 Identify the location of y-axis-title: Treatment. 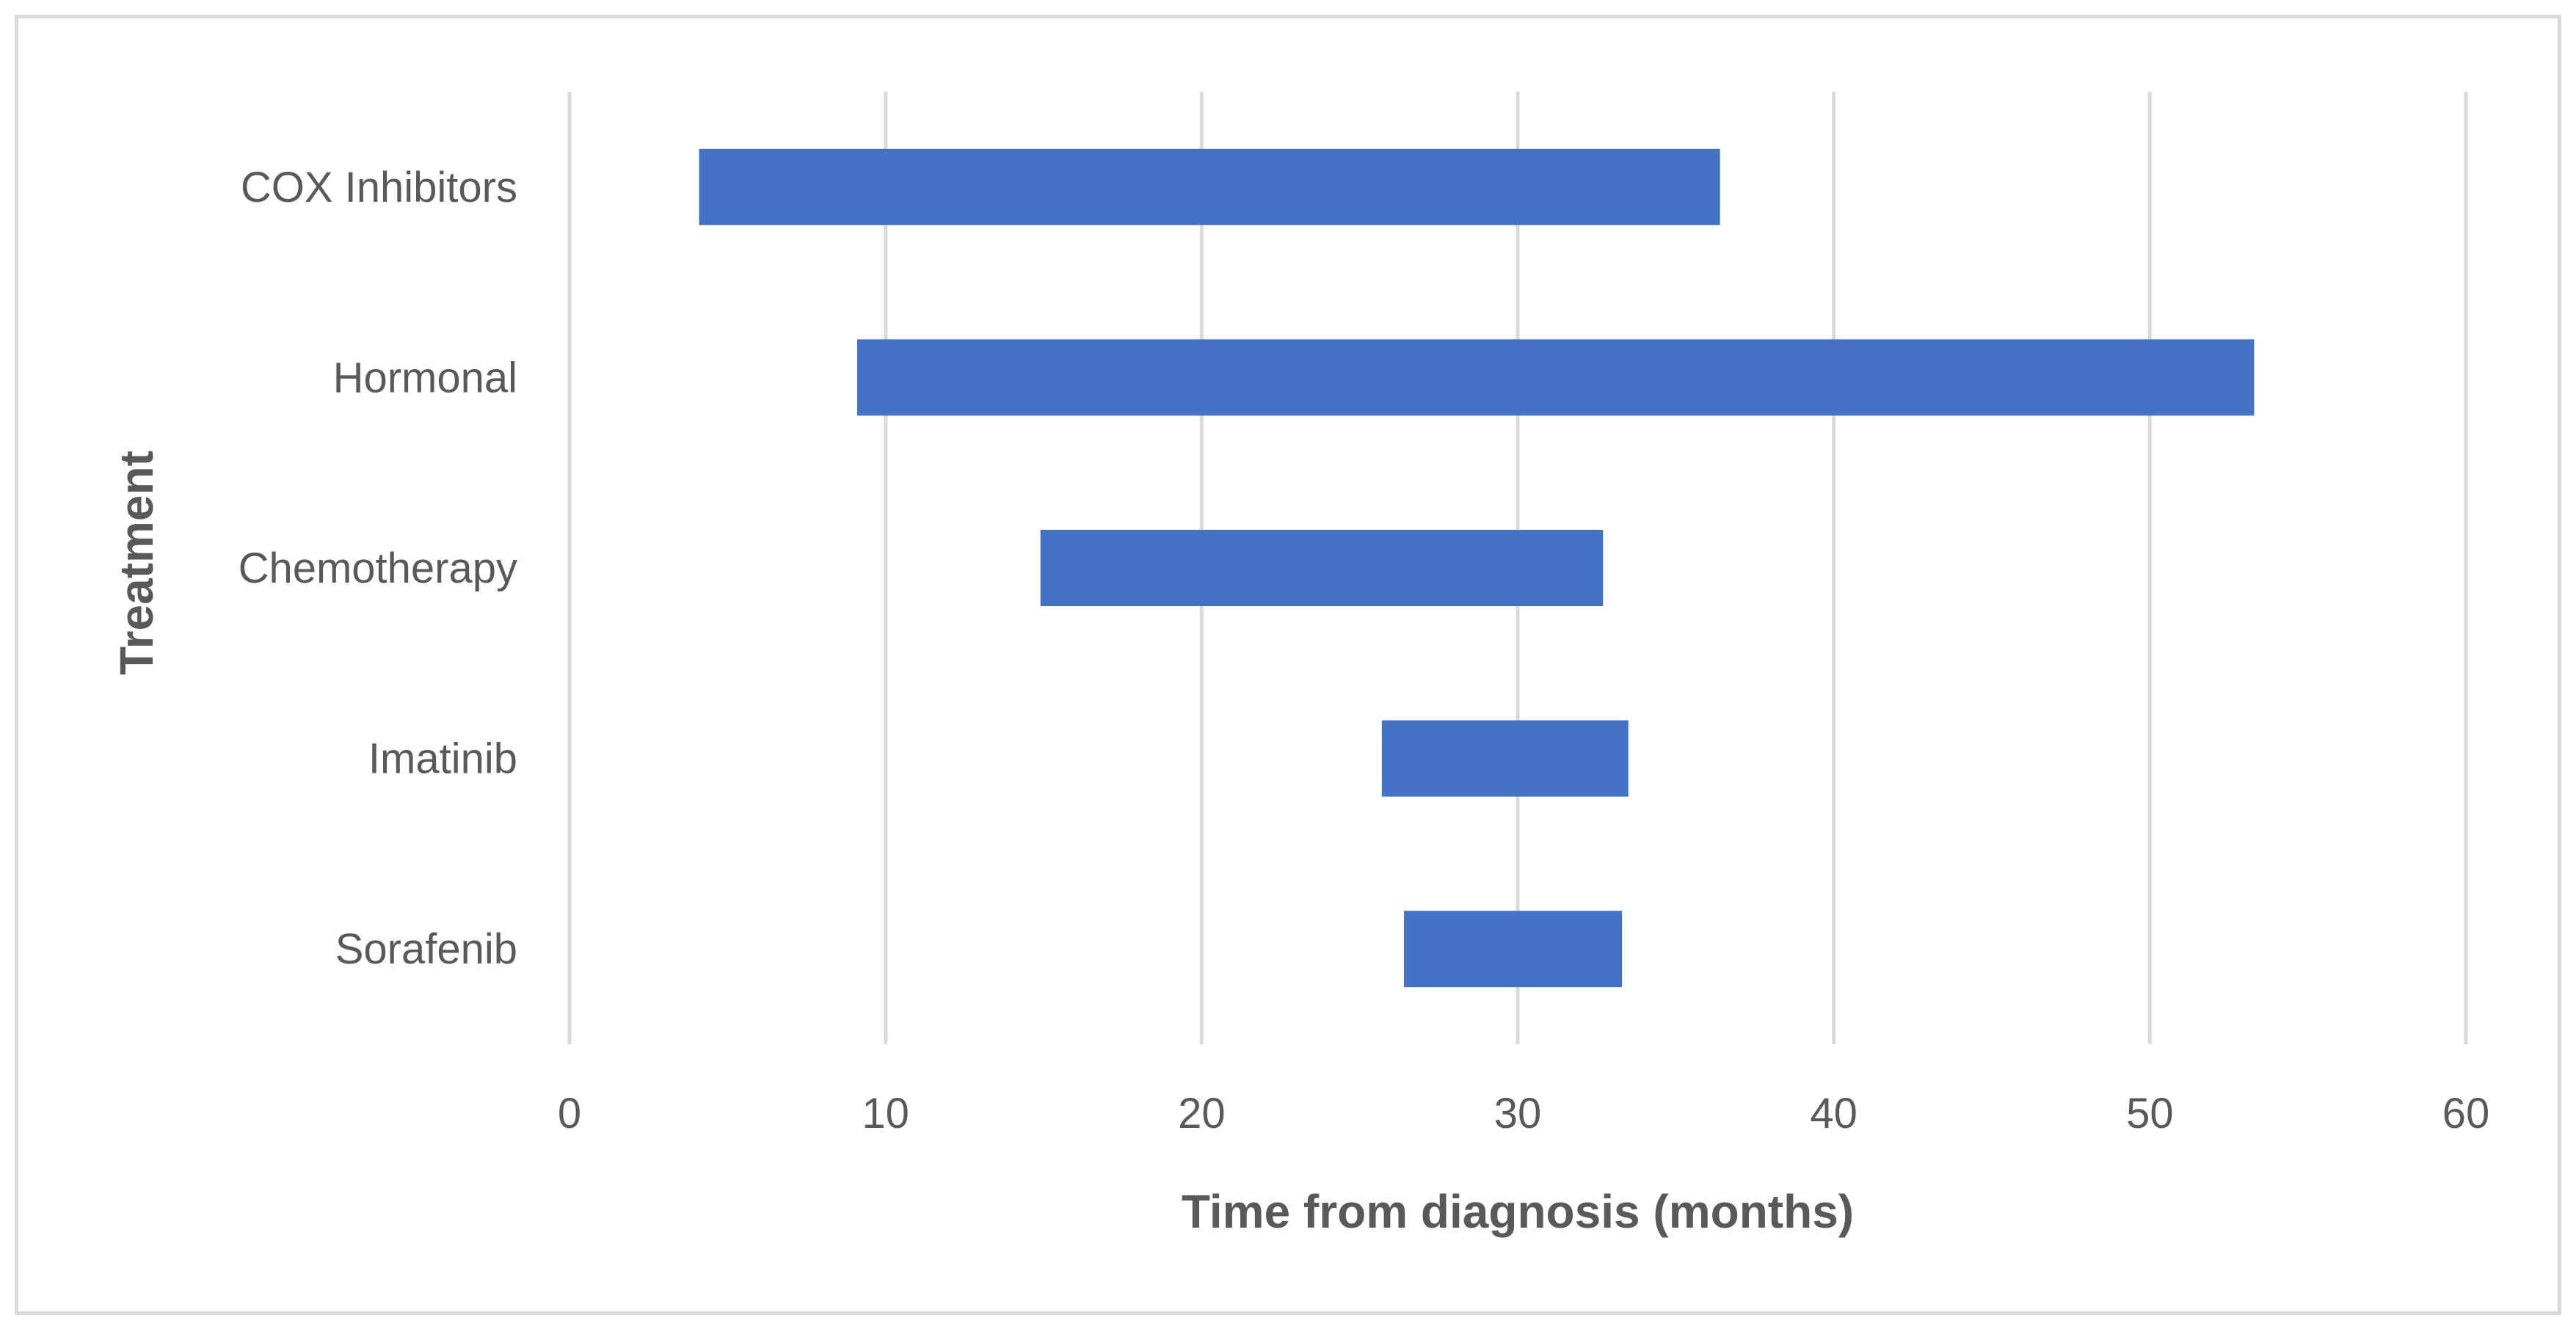
(136, 563).